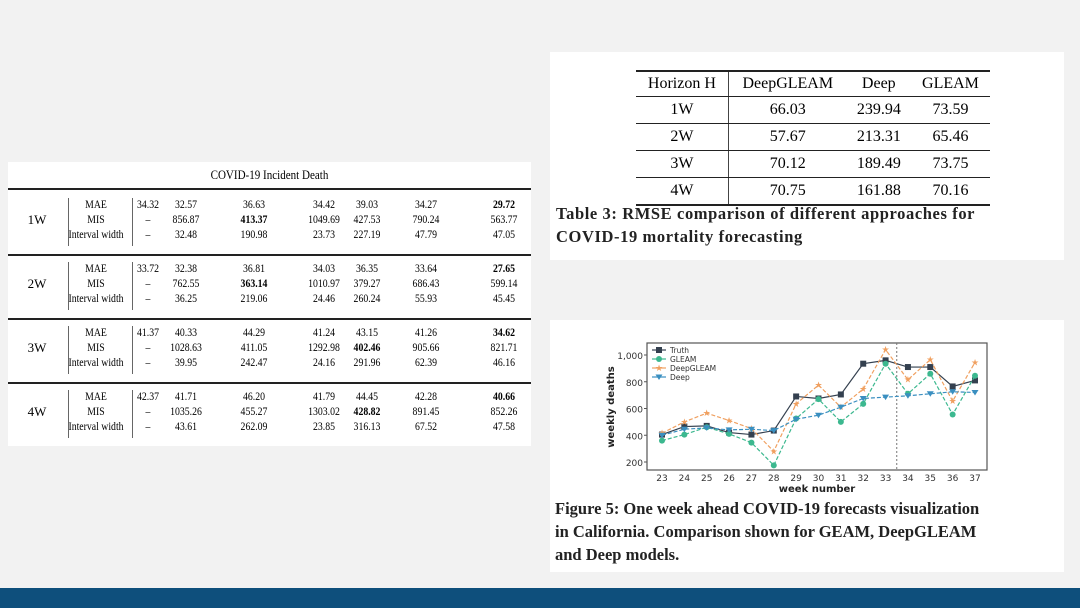  What do you see at coordinates (729, 479) in the screenshot?
I see `x-tick-label: 26` at bounding box center [729, 479].